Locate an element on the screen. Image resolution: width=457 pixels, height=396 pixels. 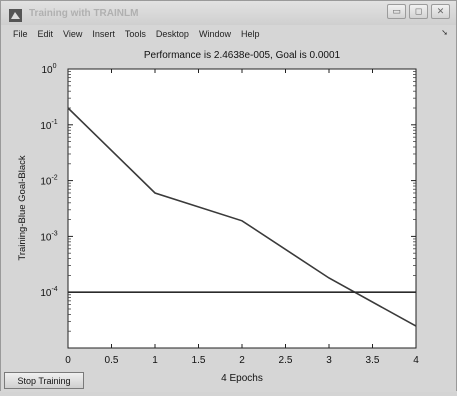
menu-insert: Insert is located at coordinates (103, 34).